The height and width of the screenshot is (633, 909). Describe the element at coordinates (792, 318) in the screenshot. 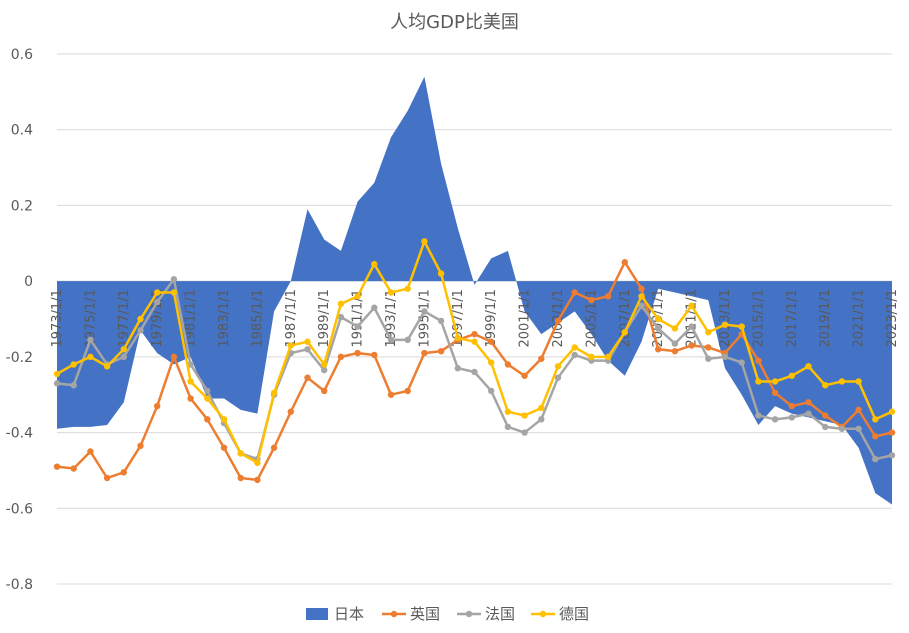

I see `x-tick-label: 2017/1/1` at that location.